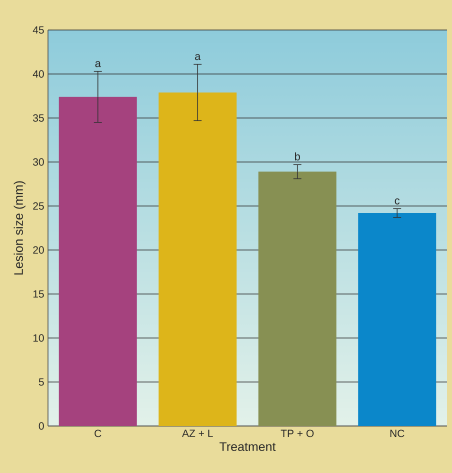  I want to click on x-tick-label: C, so click(98, 434).